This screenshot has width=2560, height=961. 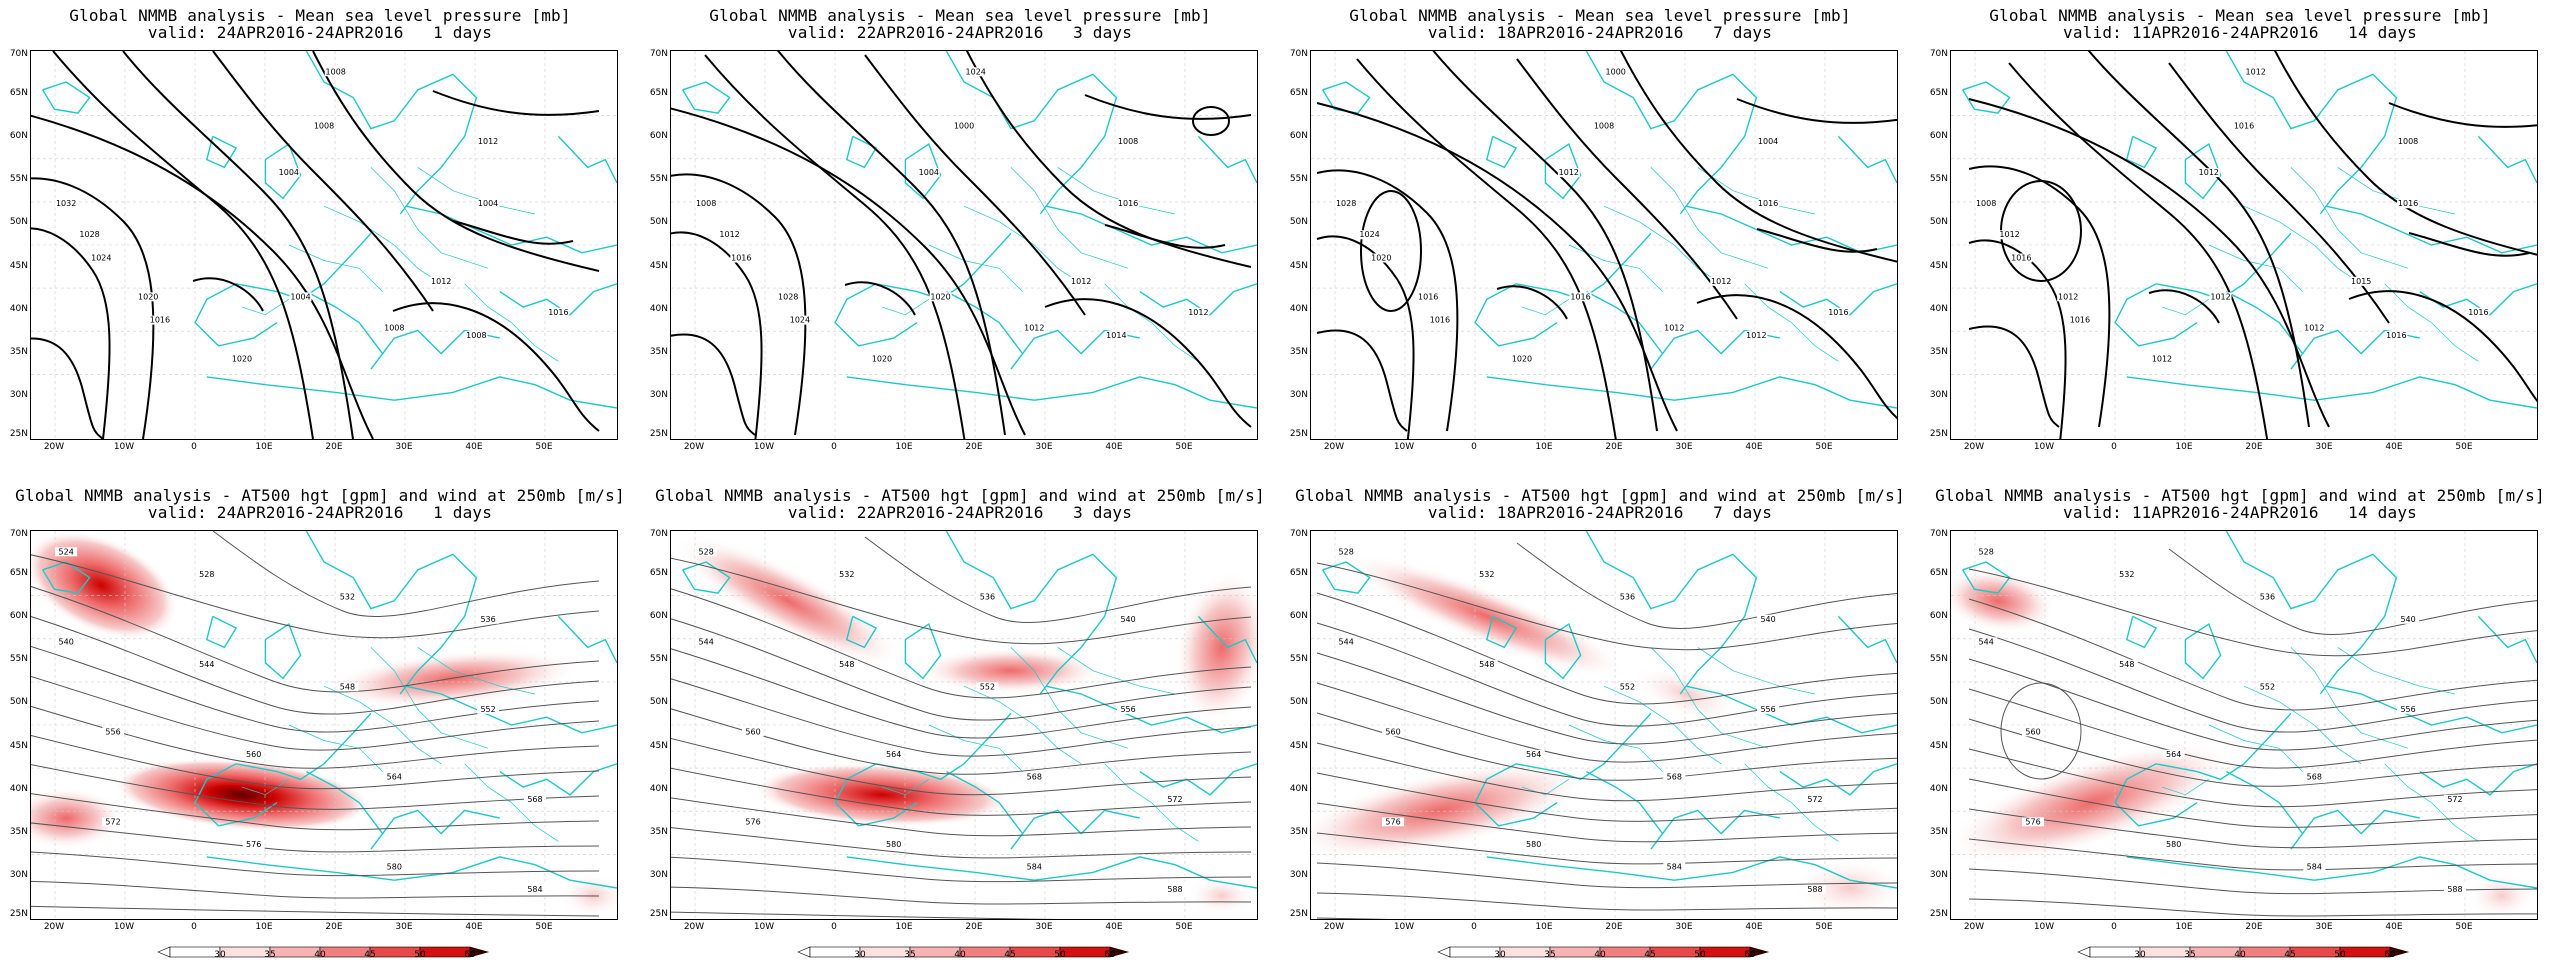 What do you see at coordinates (18, 136) in the screenshot?
I see `latitude-tick-label: 60N` at bounding box center [18, 136].